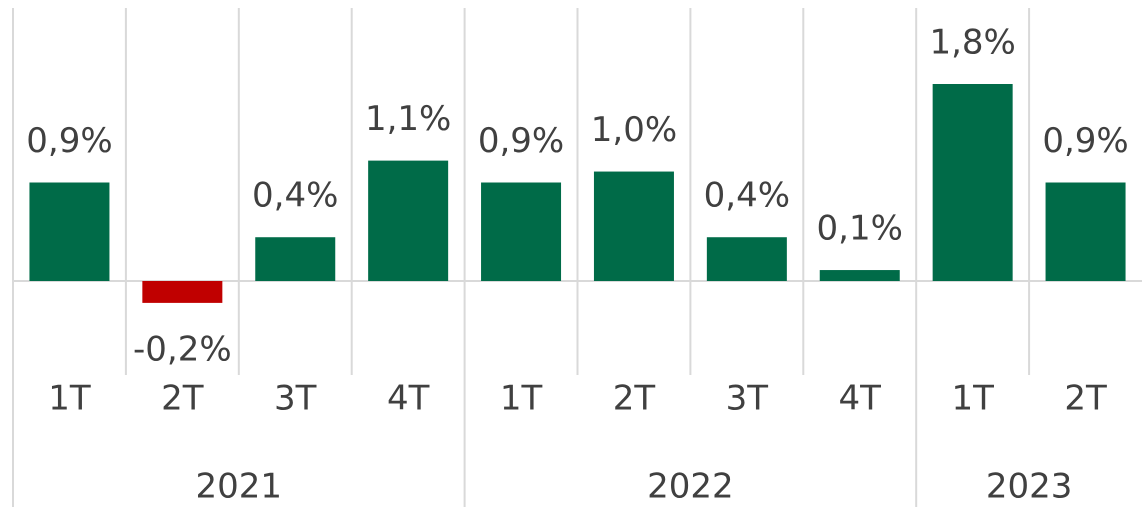 The image size is (1142, 507). What do you see at coordinates (239, 487) in the screenshot?
I see `group-label: 2021` at bounding box center [239, 487].